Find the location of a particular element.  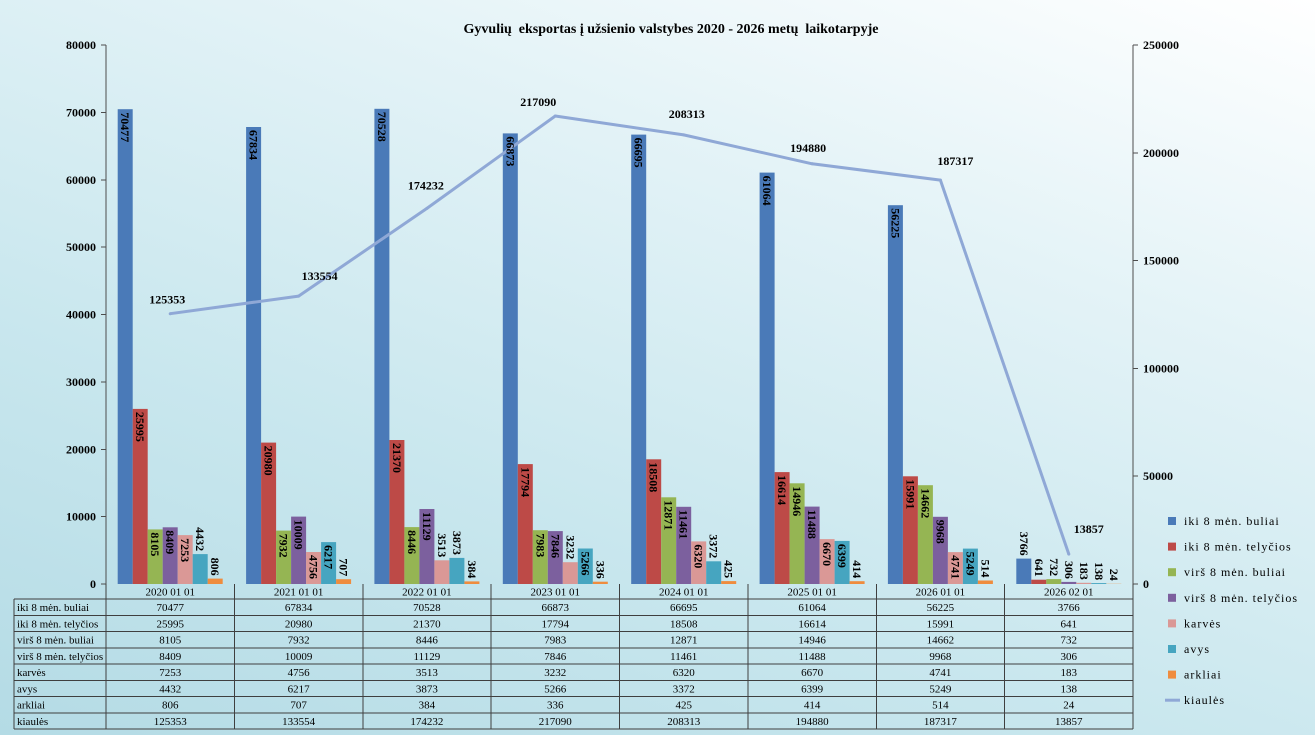

bar-value-label: 5266 is located at coordinates (585, 564).